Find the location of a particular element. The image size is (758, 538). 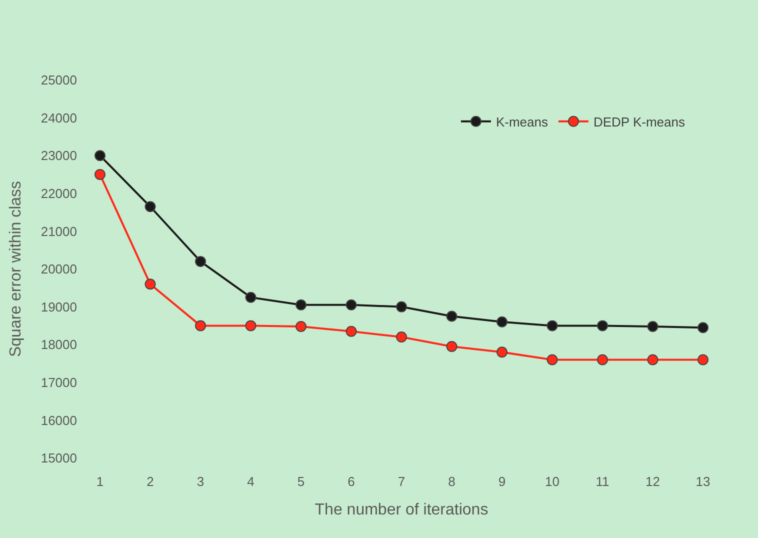

x-axis-title: The number of iterations is located at coordinates (401, 510).